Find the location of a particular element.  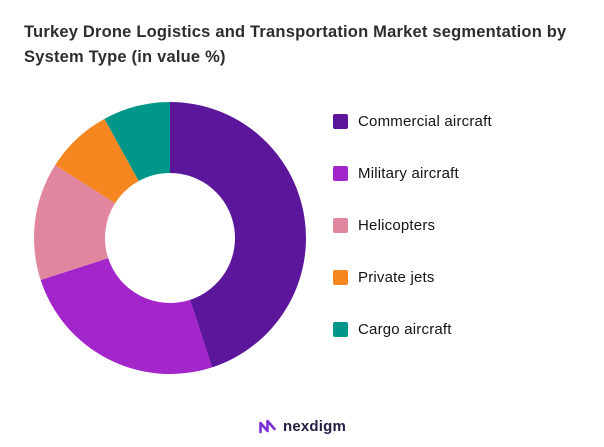

legend-item-cargo-aircraft: Cargo aircraft is located at coordinates (412, 329).